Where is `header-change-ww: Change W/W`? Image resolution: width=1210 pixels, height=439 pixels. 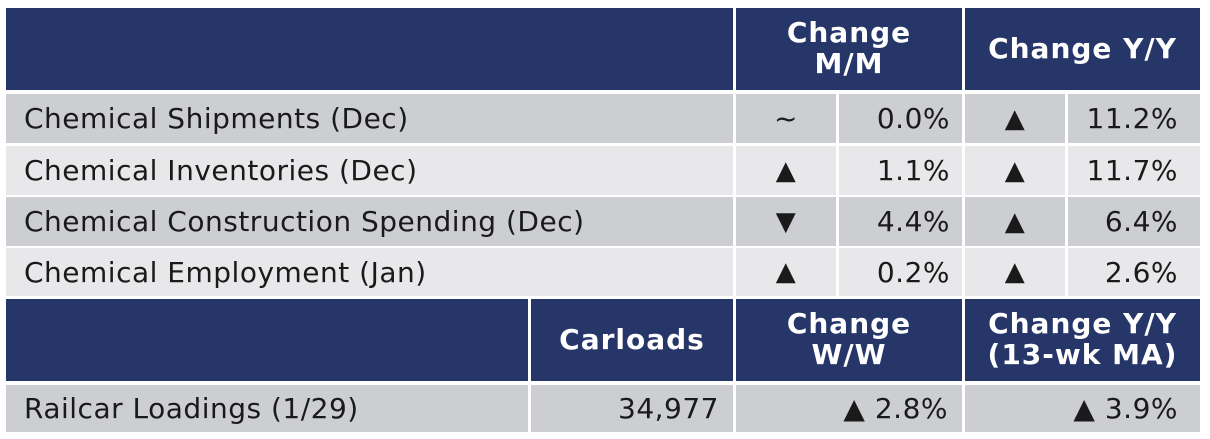
header-change-ww: Change W/W is located at coordinates (849, 340).